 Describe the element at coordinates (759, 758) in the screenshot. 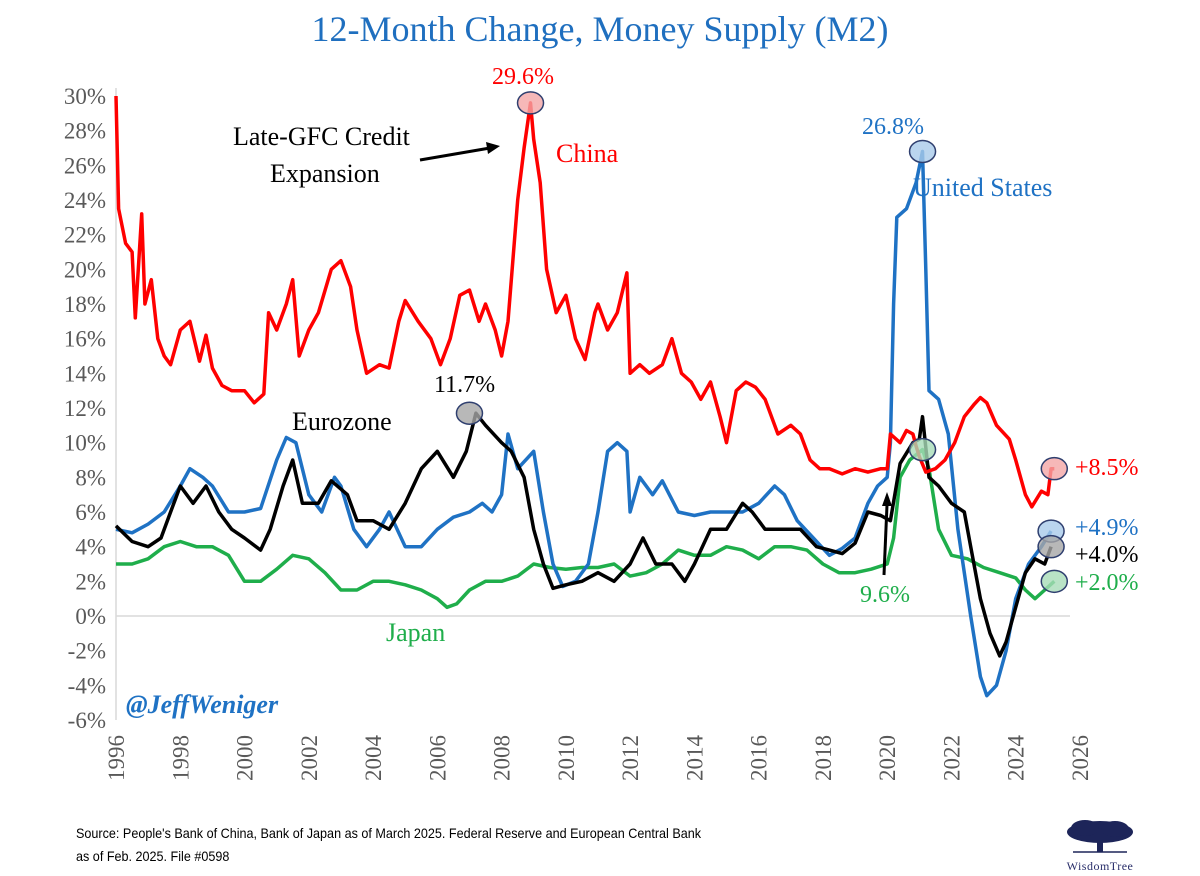

I see `x-tick-label: 2016` at that location.